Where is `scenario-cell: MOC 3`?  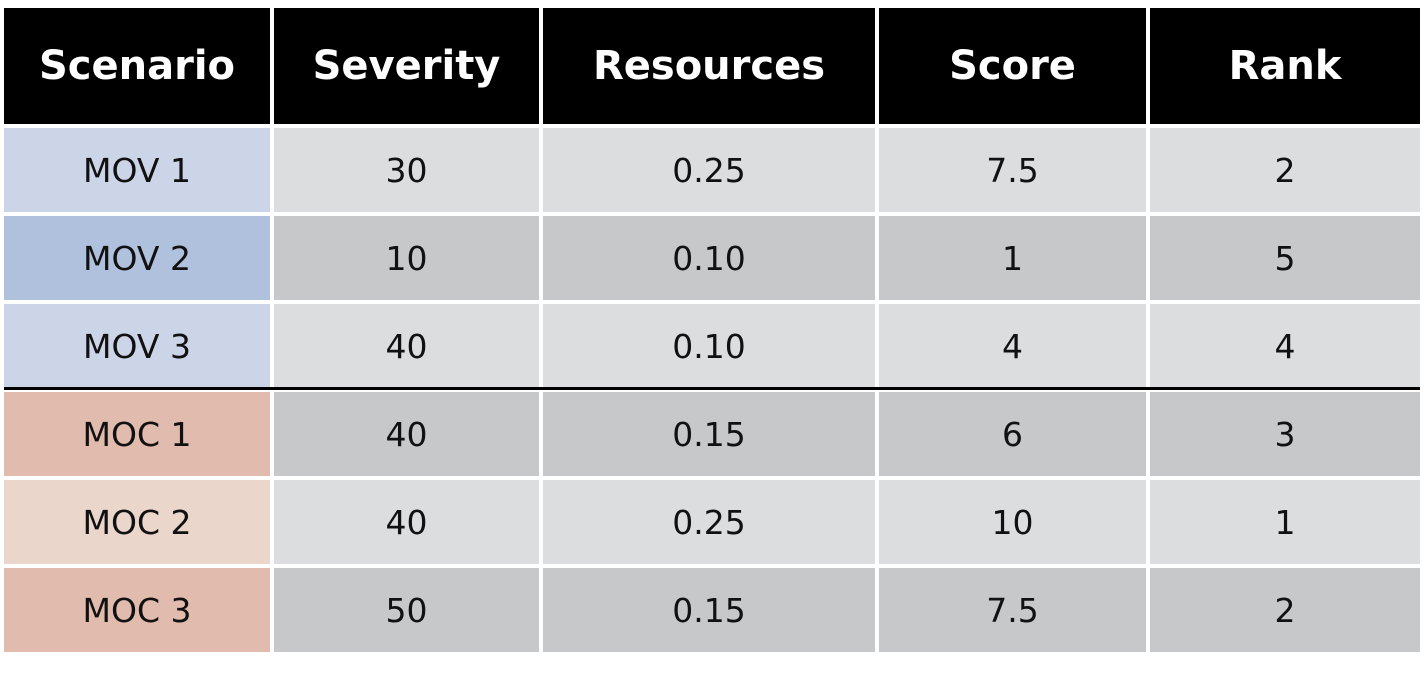 scenario-cell: MOC 3 is located at coordinates (137, 610).